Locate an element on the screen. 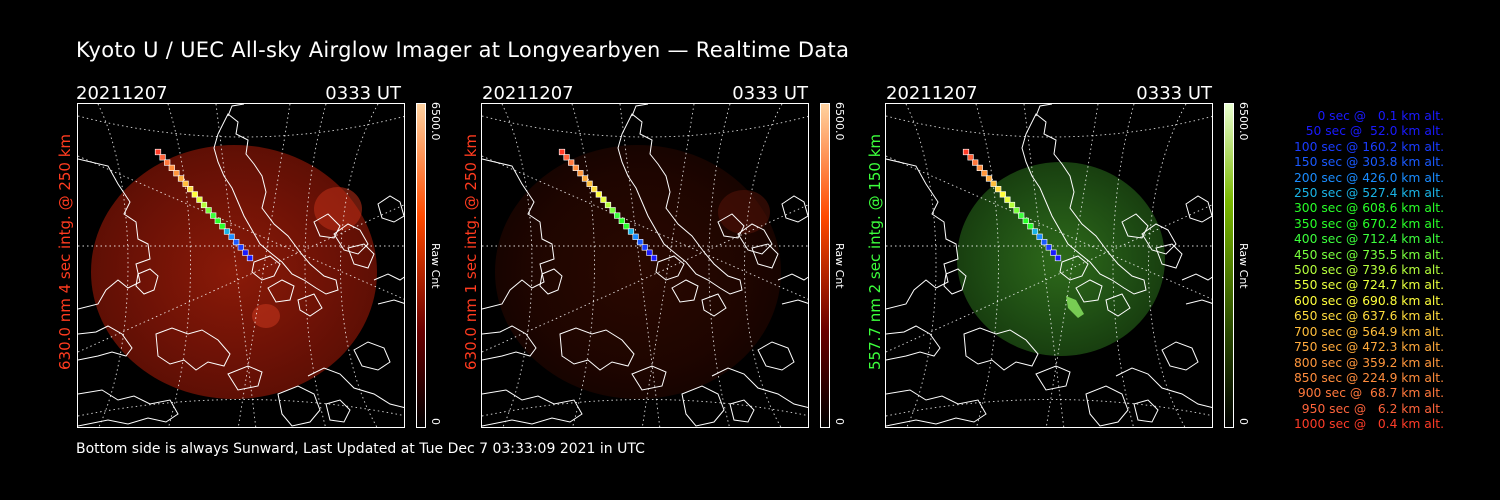  panel-3-side-label: 557.7 nm 2 sec intg. @ 150 km is located at coordinates (875, 251).